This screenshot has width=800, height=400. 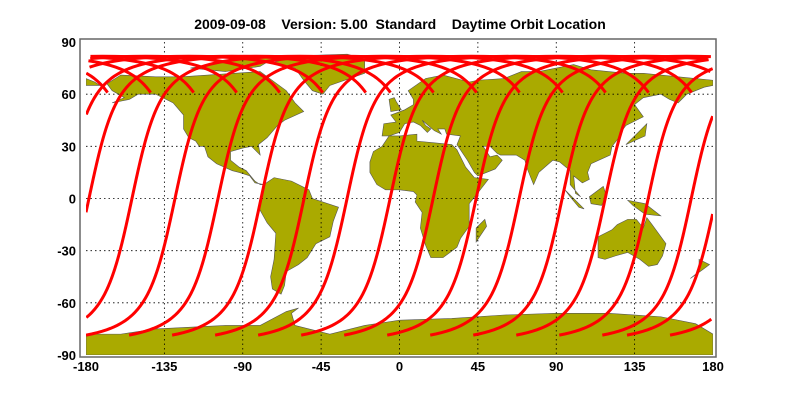 What do you see at coordinates (69, 42) in the screenshot?
I see `y-tick-label: 90` at bounding box center [69, 42].